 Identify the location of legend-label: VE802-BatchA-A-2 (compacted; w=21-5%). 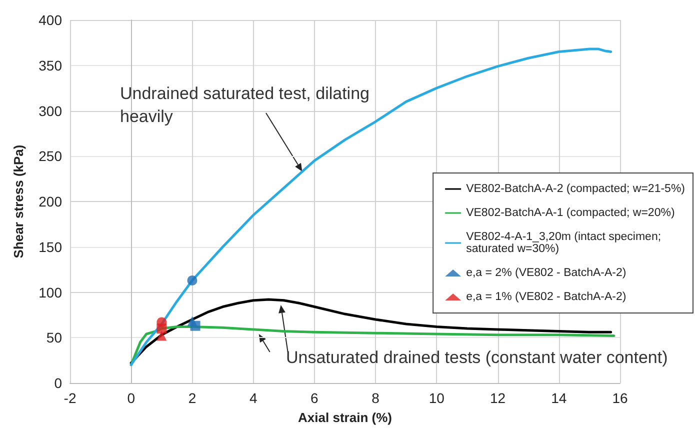
(576, 189).